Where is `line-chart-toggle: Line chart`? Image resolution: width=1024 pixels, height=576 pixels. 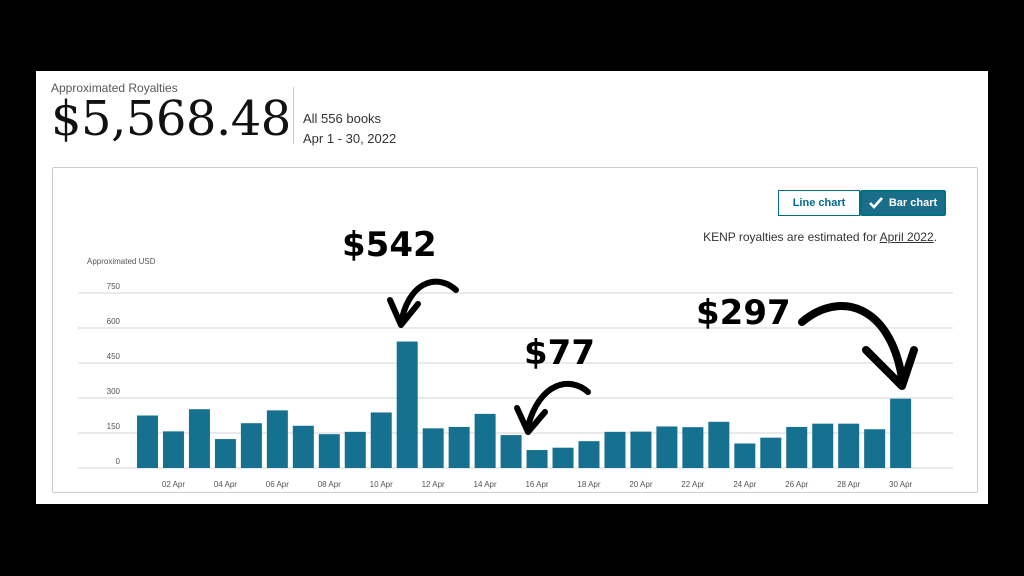 line-chart-toggle: Line chart is located at coordinates (819, 203).